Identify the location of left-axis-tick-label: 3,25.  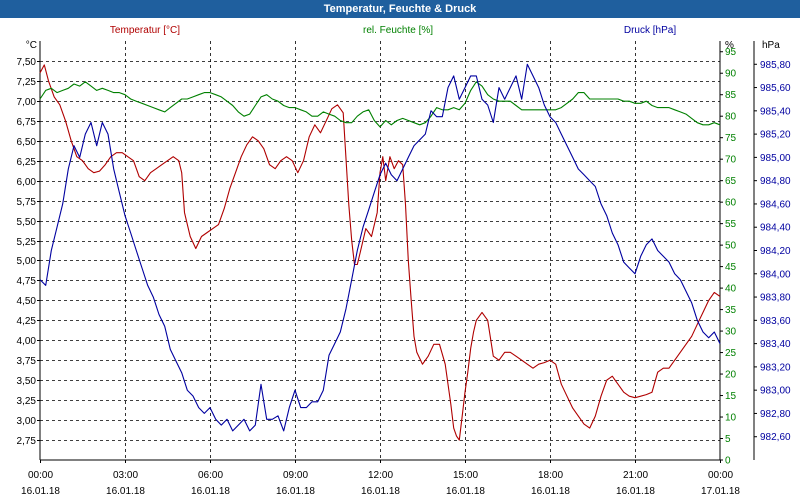
(27, 401).